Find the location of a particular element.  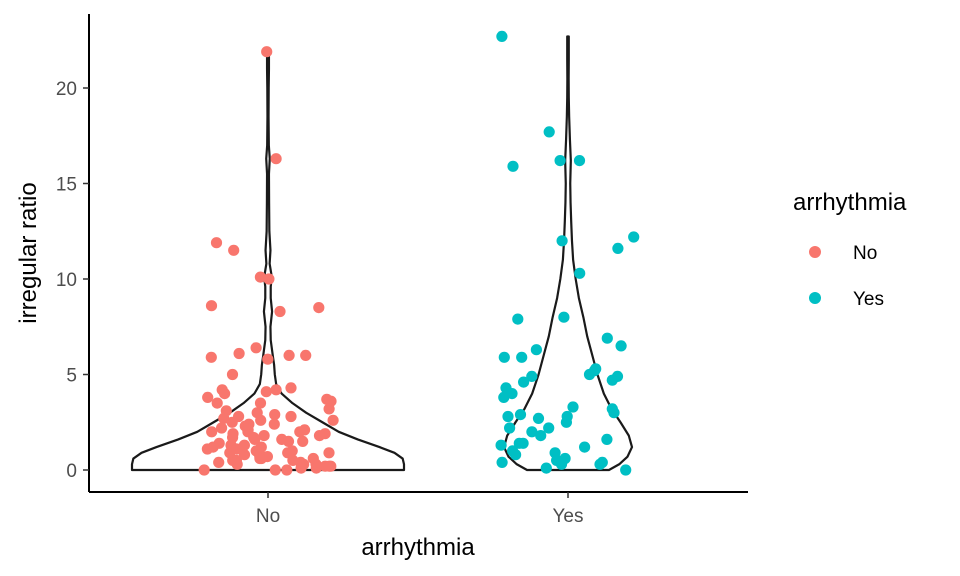

legend-label-yes: Yes is located at coordinates (868, 299).